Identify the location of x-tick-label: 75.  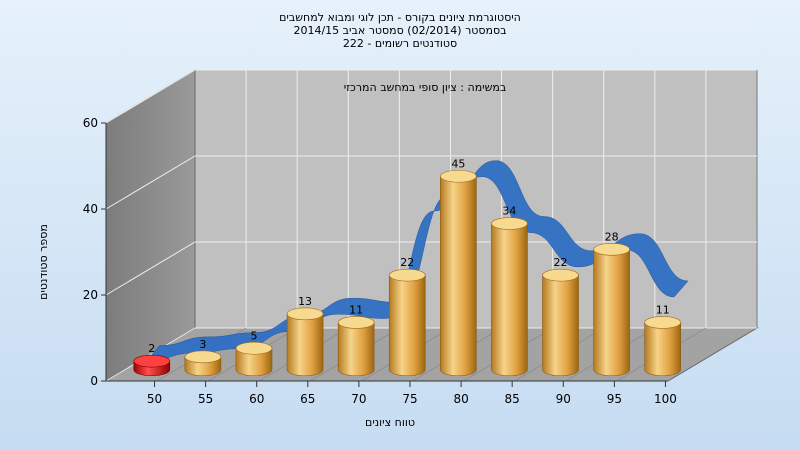
(409, 399).